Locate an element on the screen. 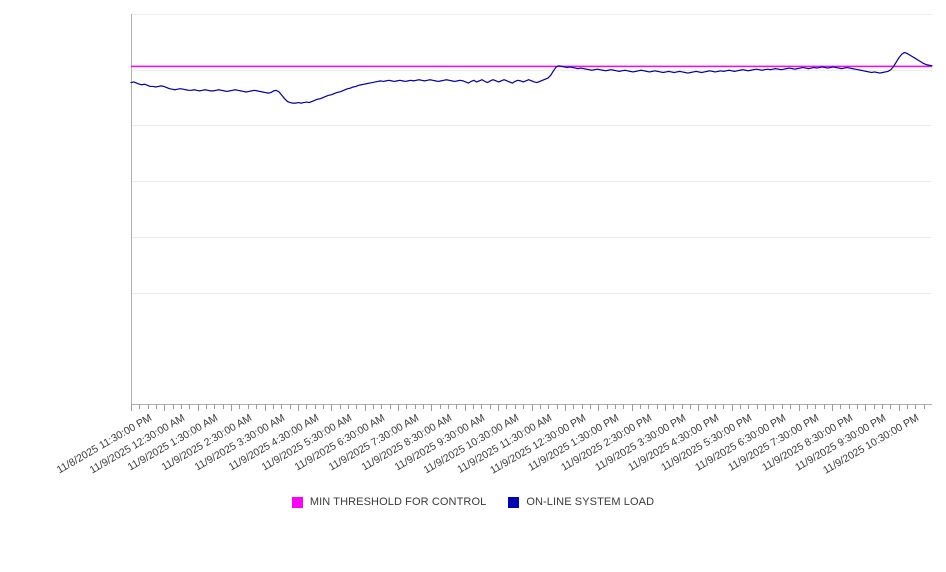 This screenshot has width=946, height=572. x-axis-ticks is located at coordinates (528, 407).